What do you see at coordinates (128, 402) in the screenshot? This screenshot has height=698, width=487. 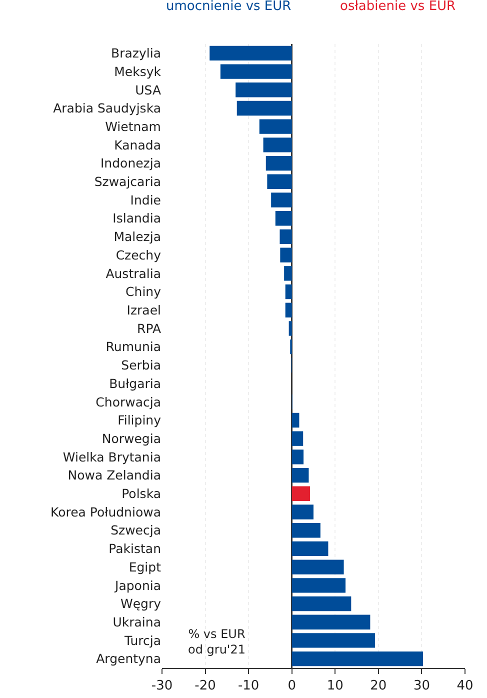 I see `y-tick-label: Chorwacja` at bounding box center [128, 402].